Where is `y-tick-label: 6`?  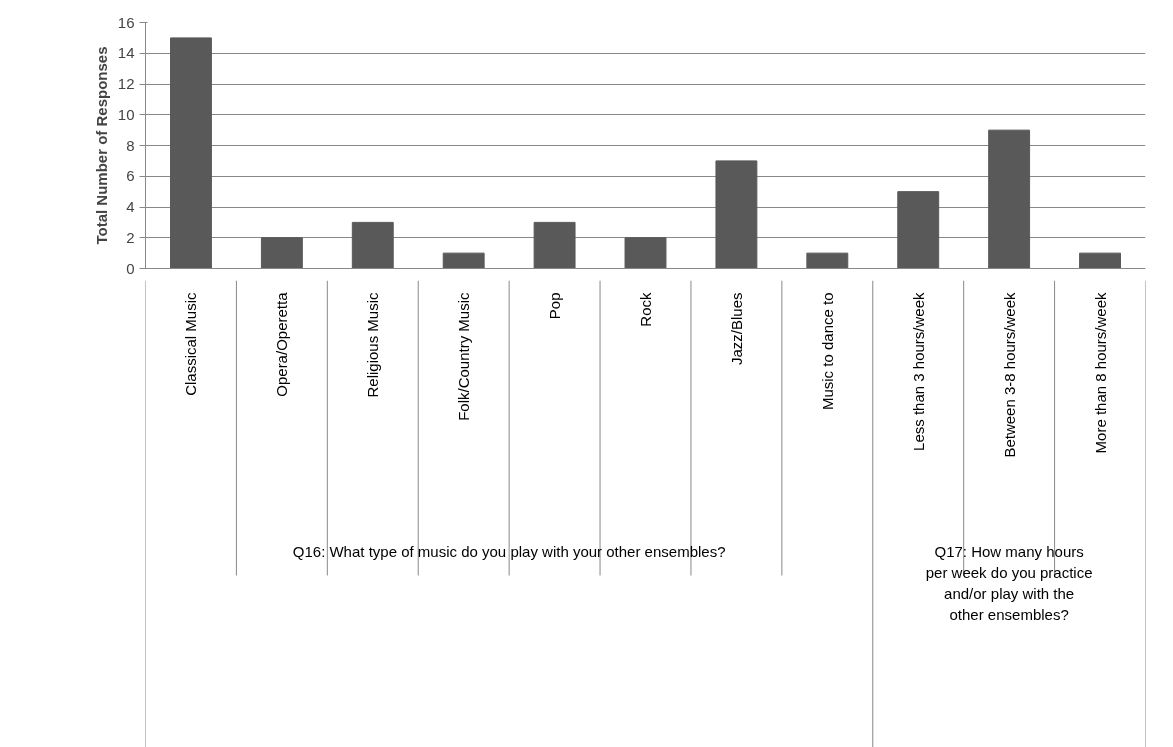
y-tick-label: 6 is located at coordinates (130, 176).